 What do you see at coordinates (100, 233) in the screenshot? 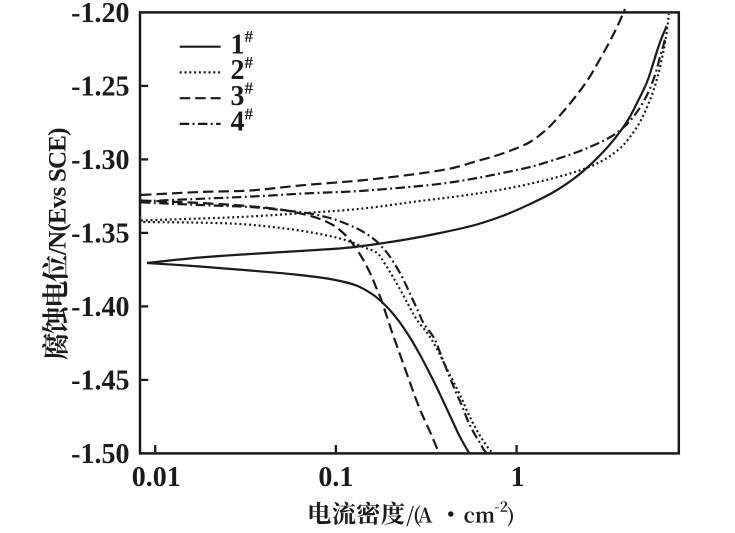
I see `svg-text: -1.35` at bounding box center [100, 233].